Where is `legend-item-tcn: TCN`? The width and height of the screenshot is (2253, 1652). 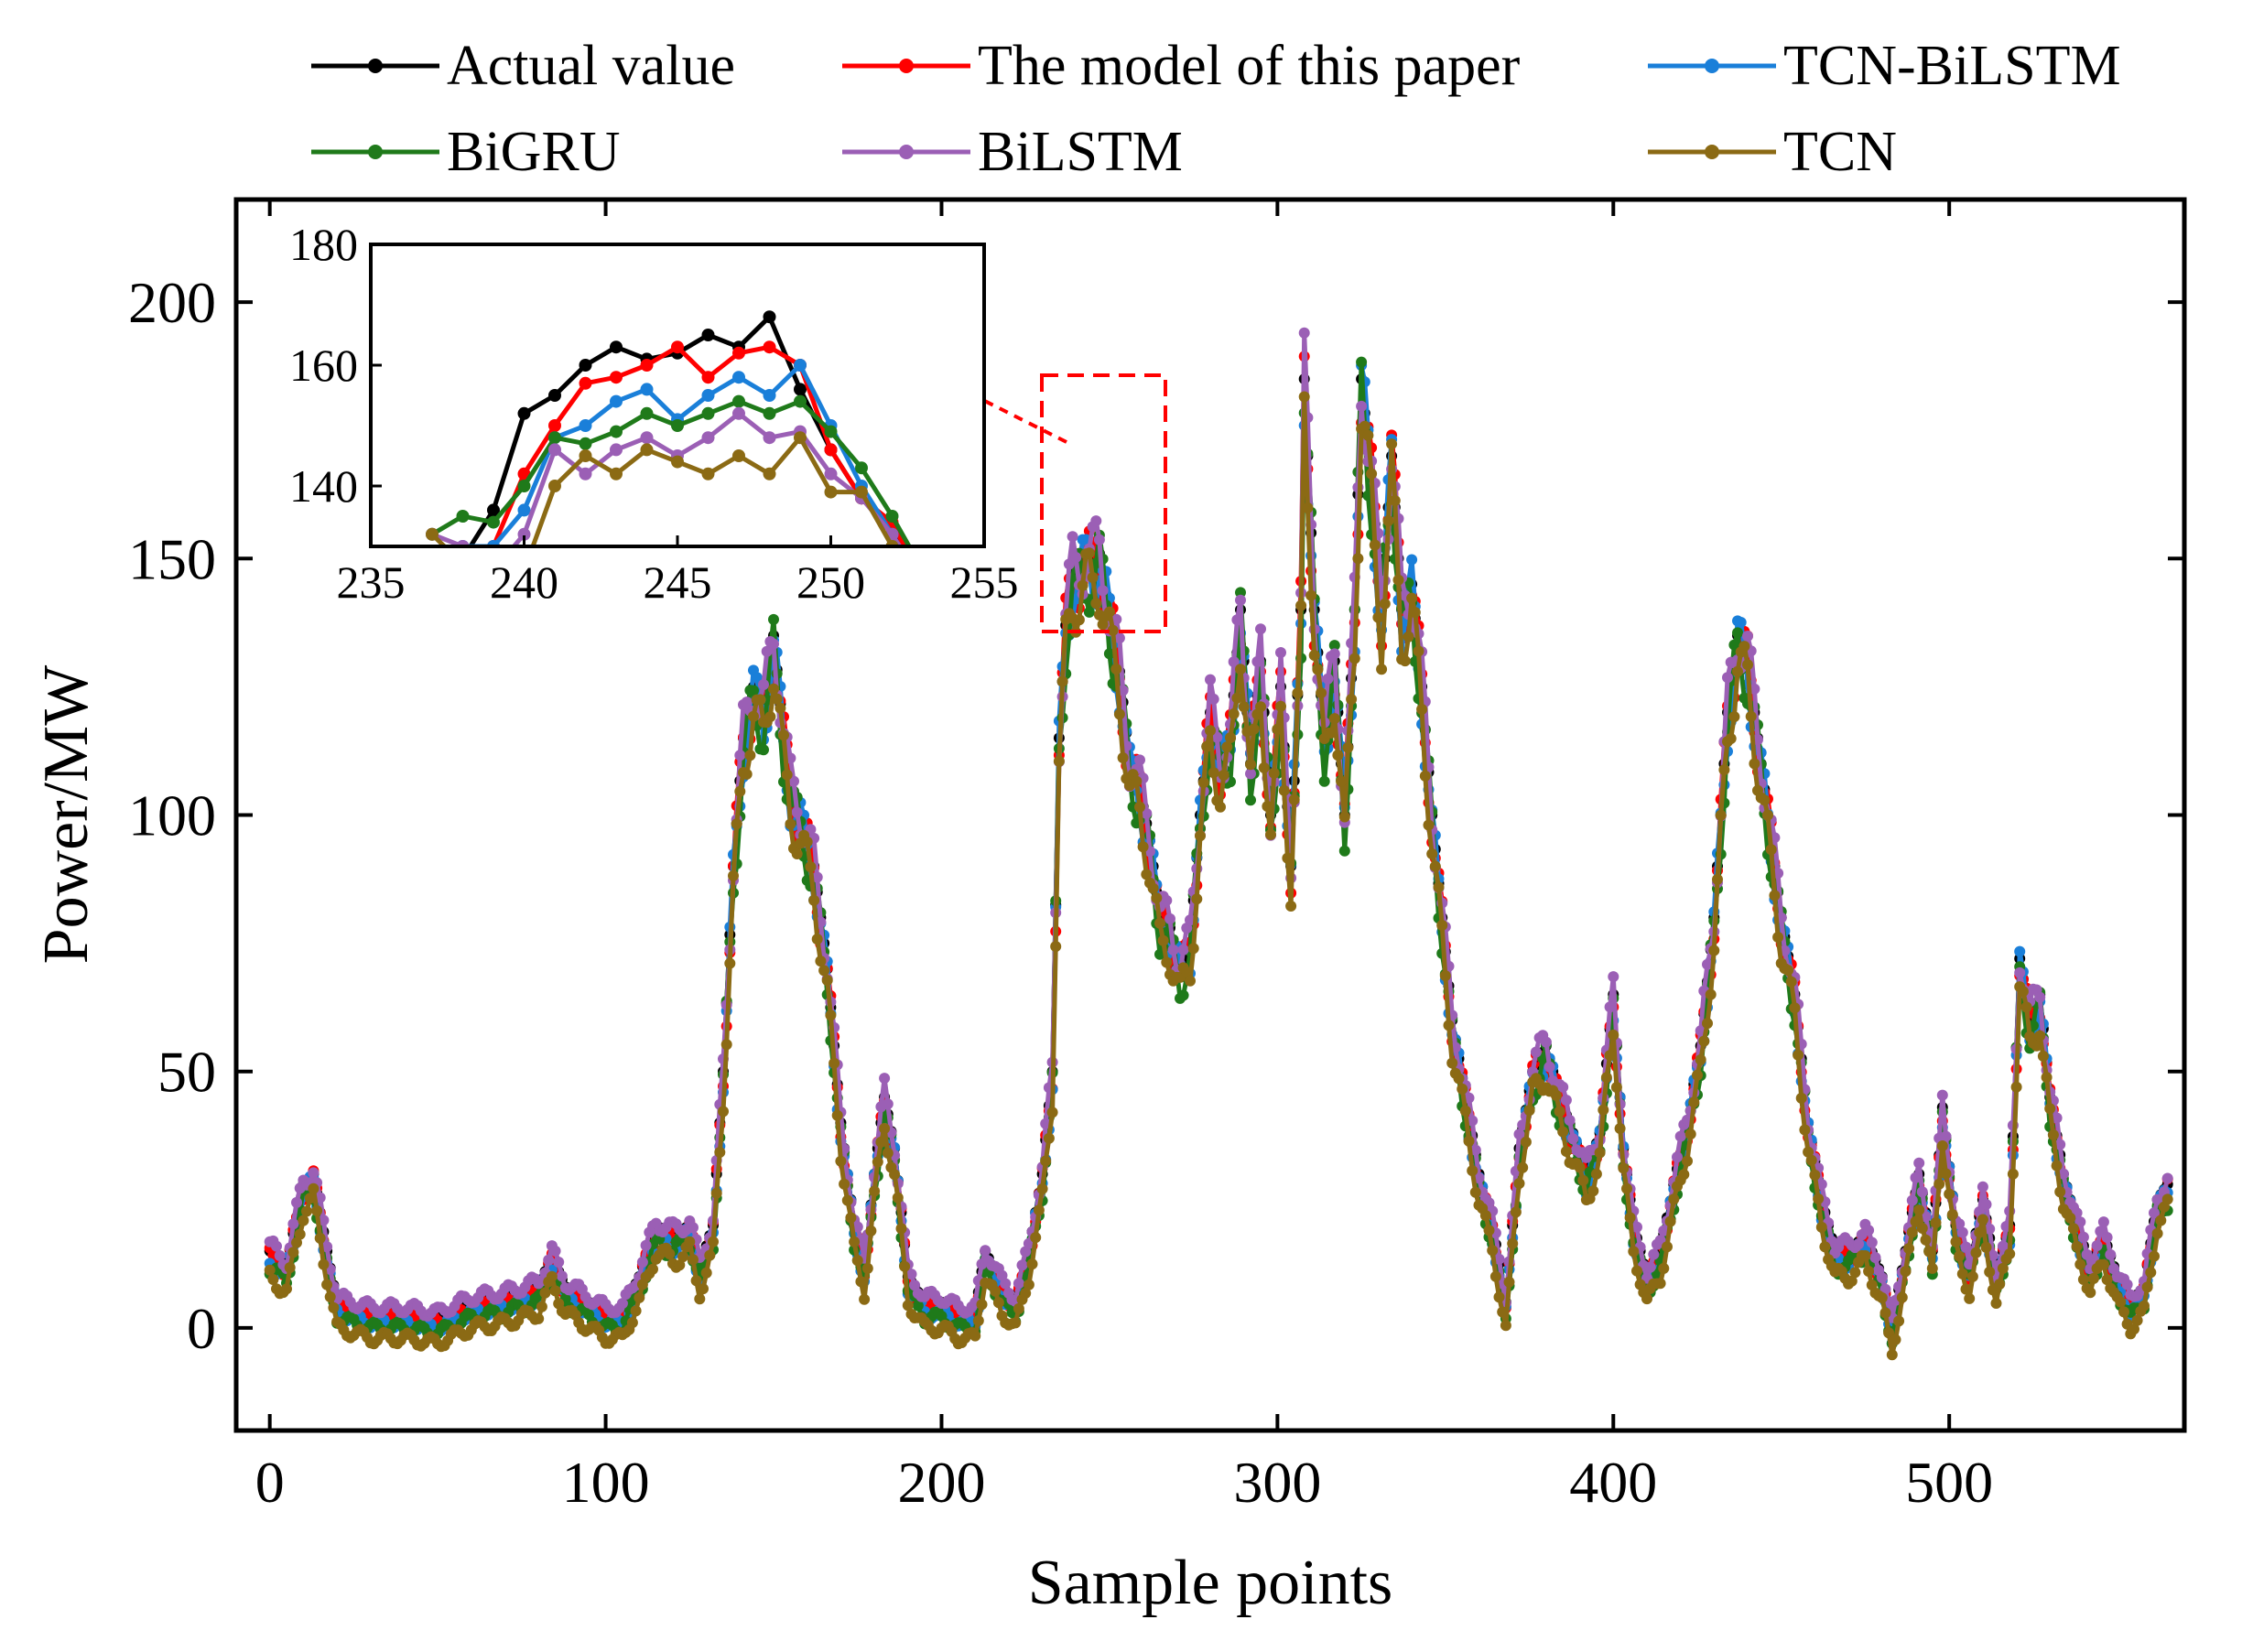
legend-item-tcn: TCN is located at coordinates (1773, 152).